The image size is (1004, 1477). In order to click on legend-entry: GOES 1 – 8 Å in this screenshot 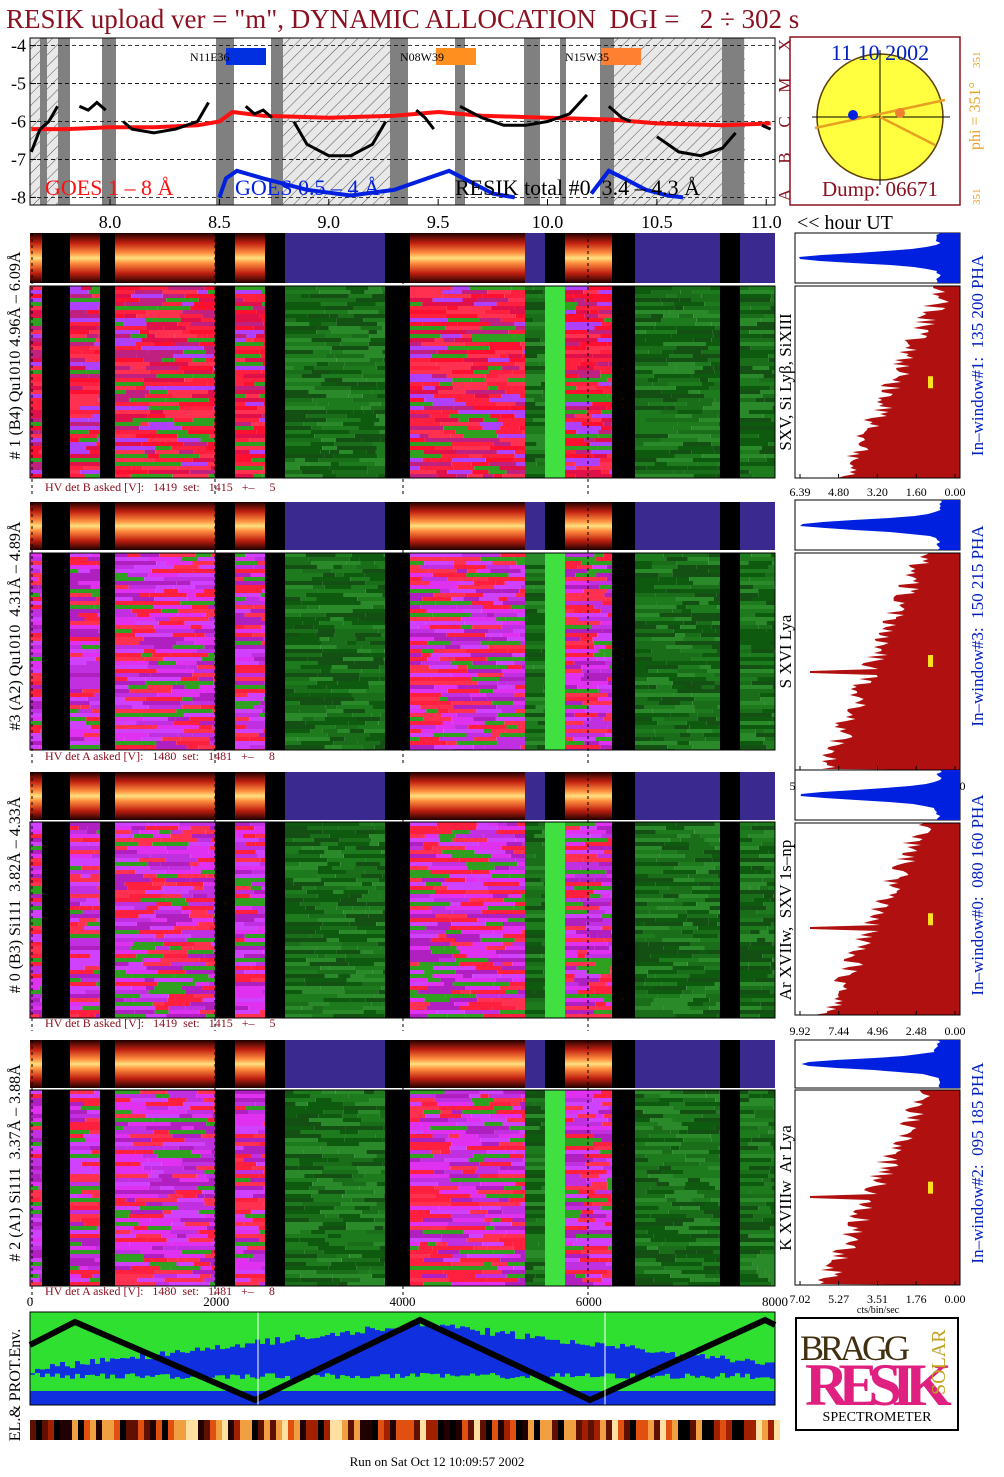, I will do `click(109, 187)`.